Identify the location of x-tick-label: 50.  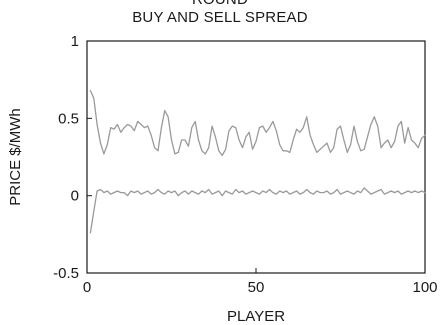
(256, 287).